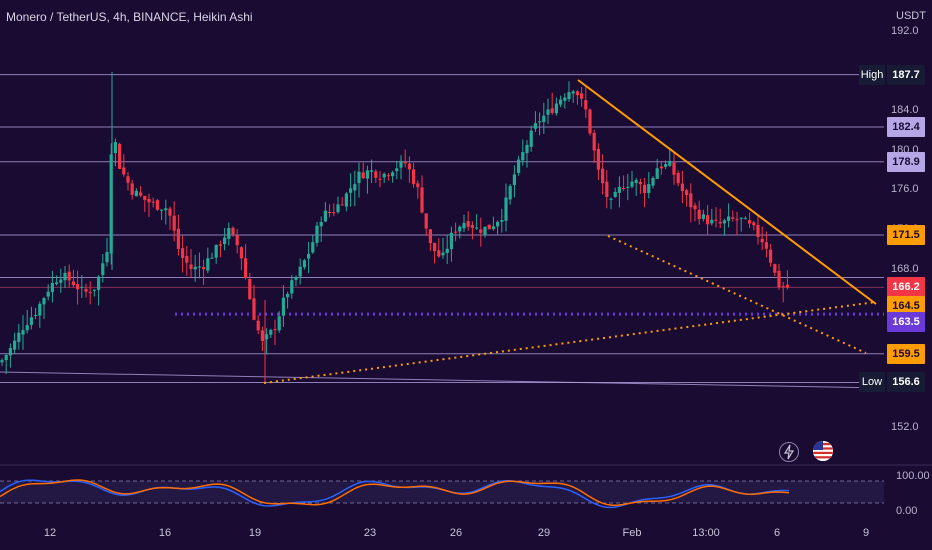 This screenshot has width=932, height=550. What do you see at coordinates (777, 533) in the screenshot?
I see `time-tick: 6` at bounding box center [777, 533].